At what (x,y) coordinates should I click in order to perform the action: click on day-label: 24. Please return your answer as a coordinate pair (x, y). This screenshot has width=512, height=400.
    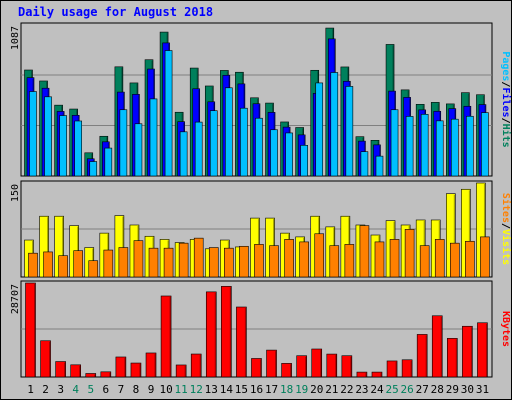
    Looking at the image, I should click on (377, 389).